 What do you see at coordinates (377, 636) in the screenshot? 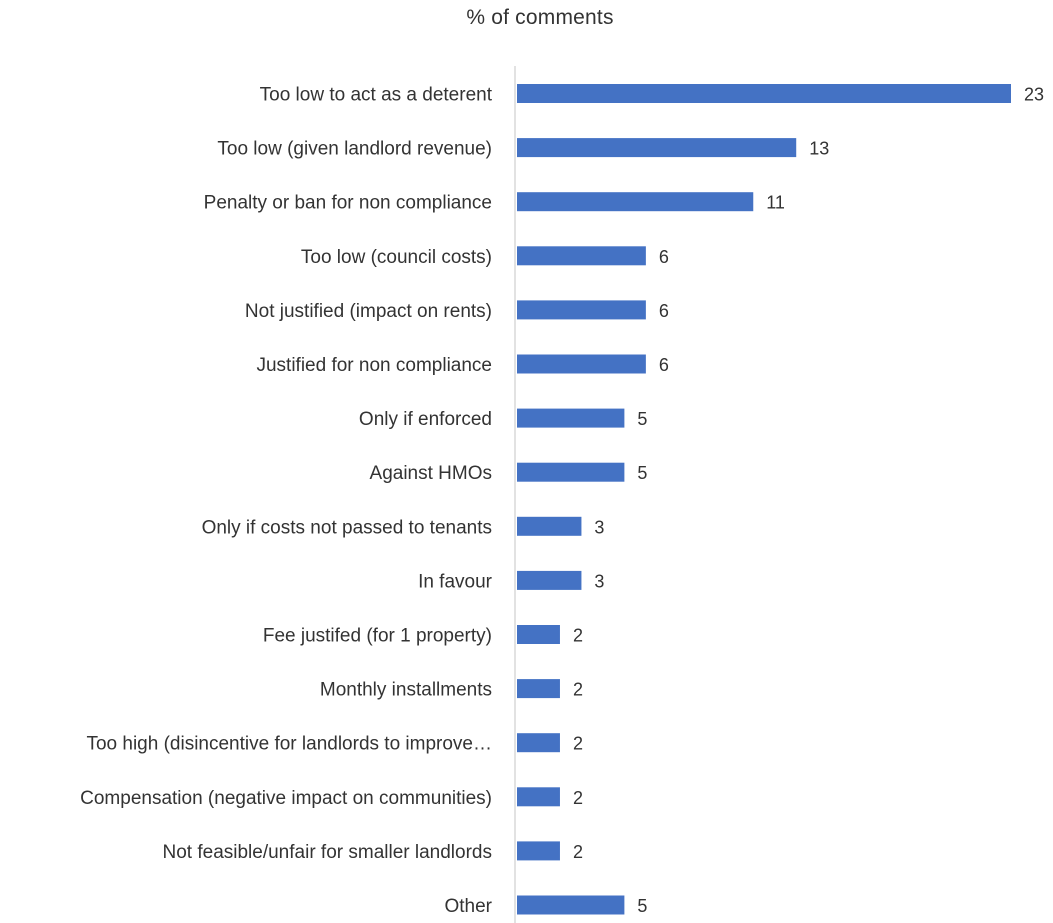
I see `category-label: Fee justifed (for 1 property)` at bounding box center [377, 636].